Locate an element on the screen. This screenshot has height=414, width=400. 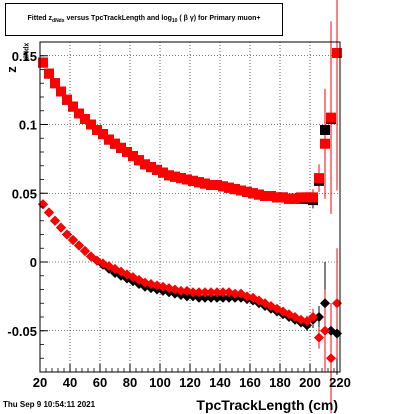
title-log-subscript: 10 is located at coordinates (174, 21).